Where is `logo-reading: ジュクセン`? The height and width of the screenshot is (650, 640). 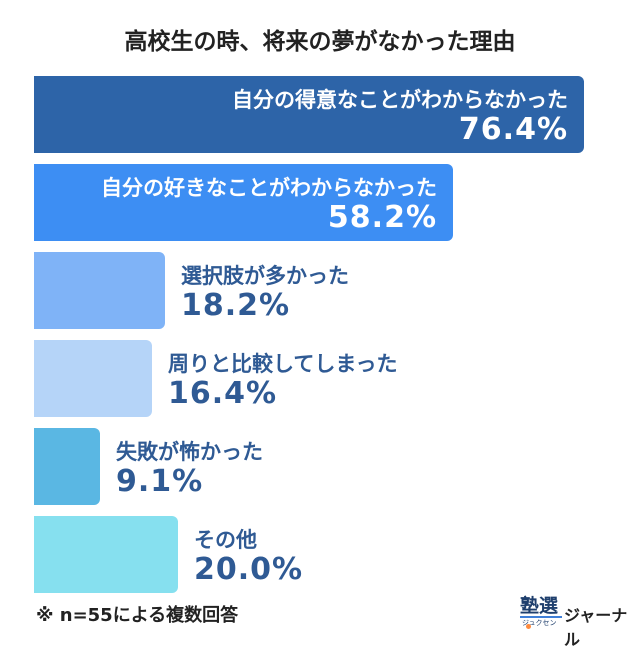 logo-reading: ジュクセン is located at coordinates (539, 623).